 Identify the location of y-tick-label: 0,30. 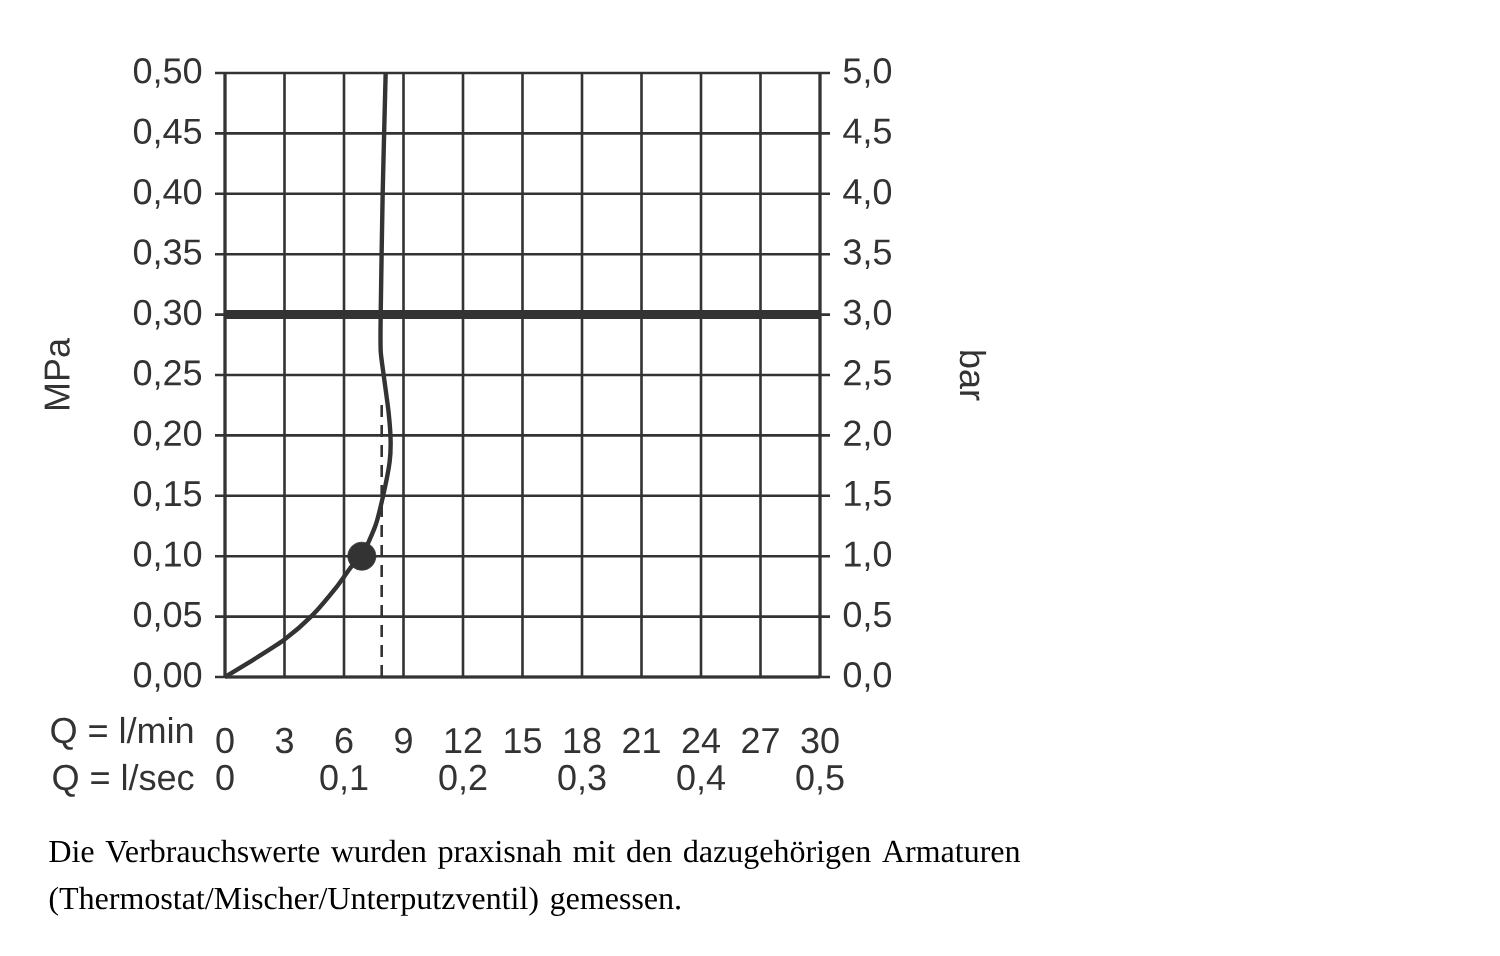
(167, 314).